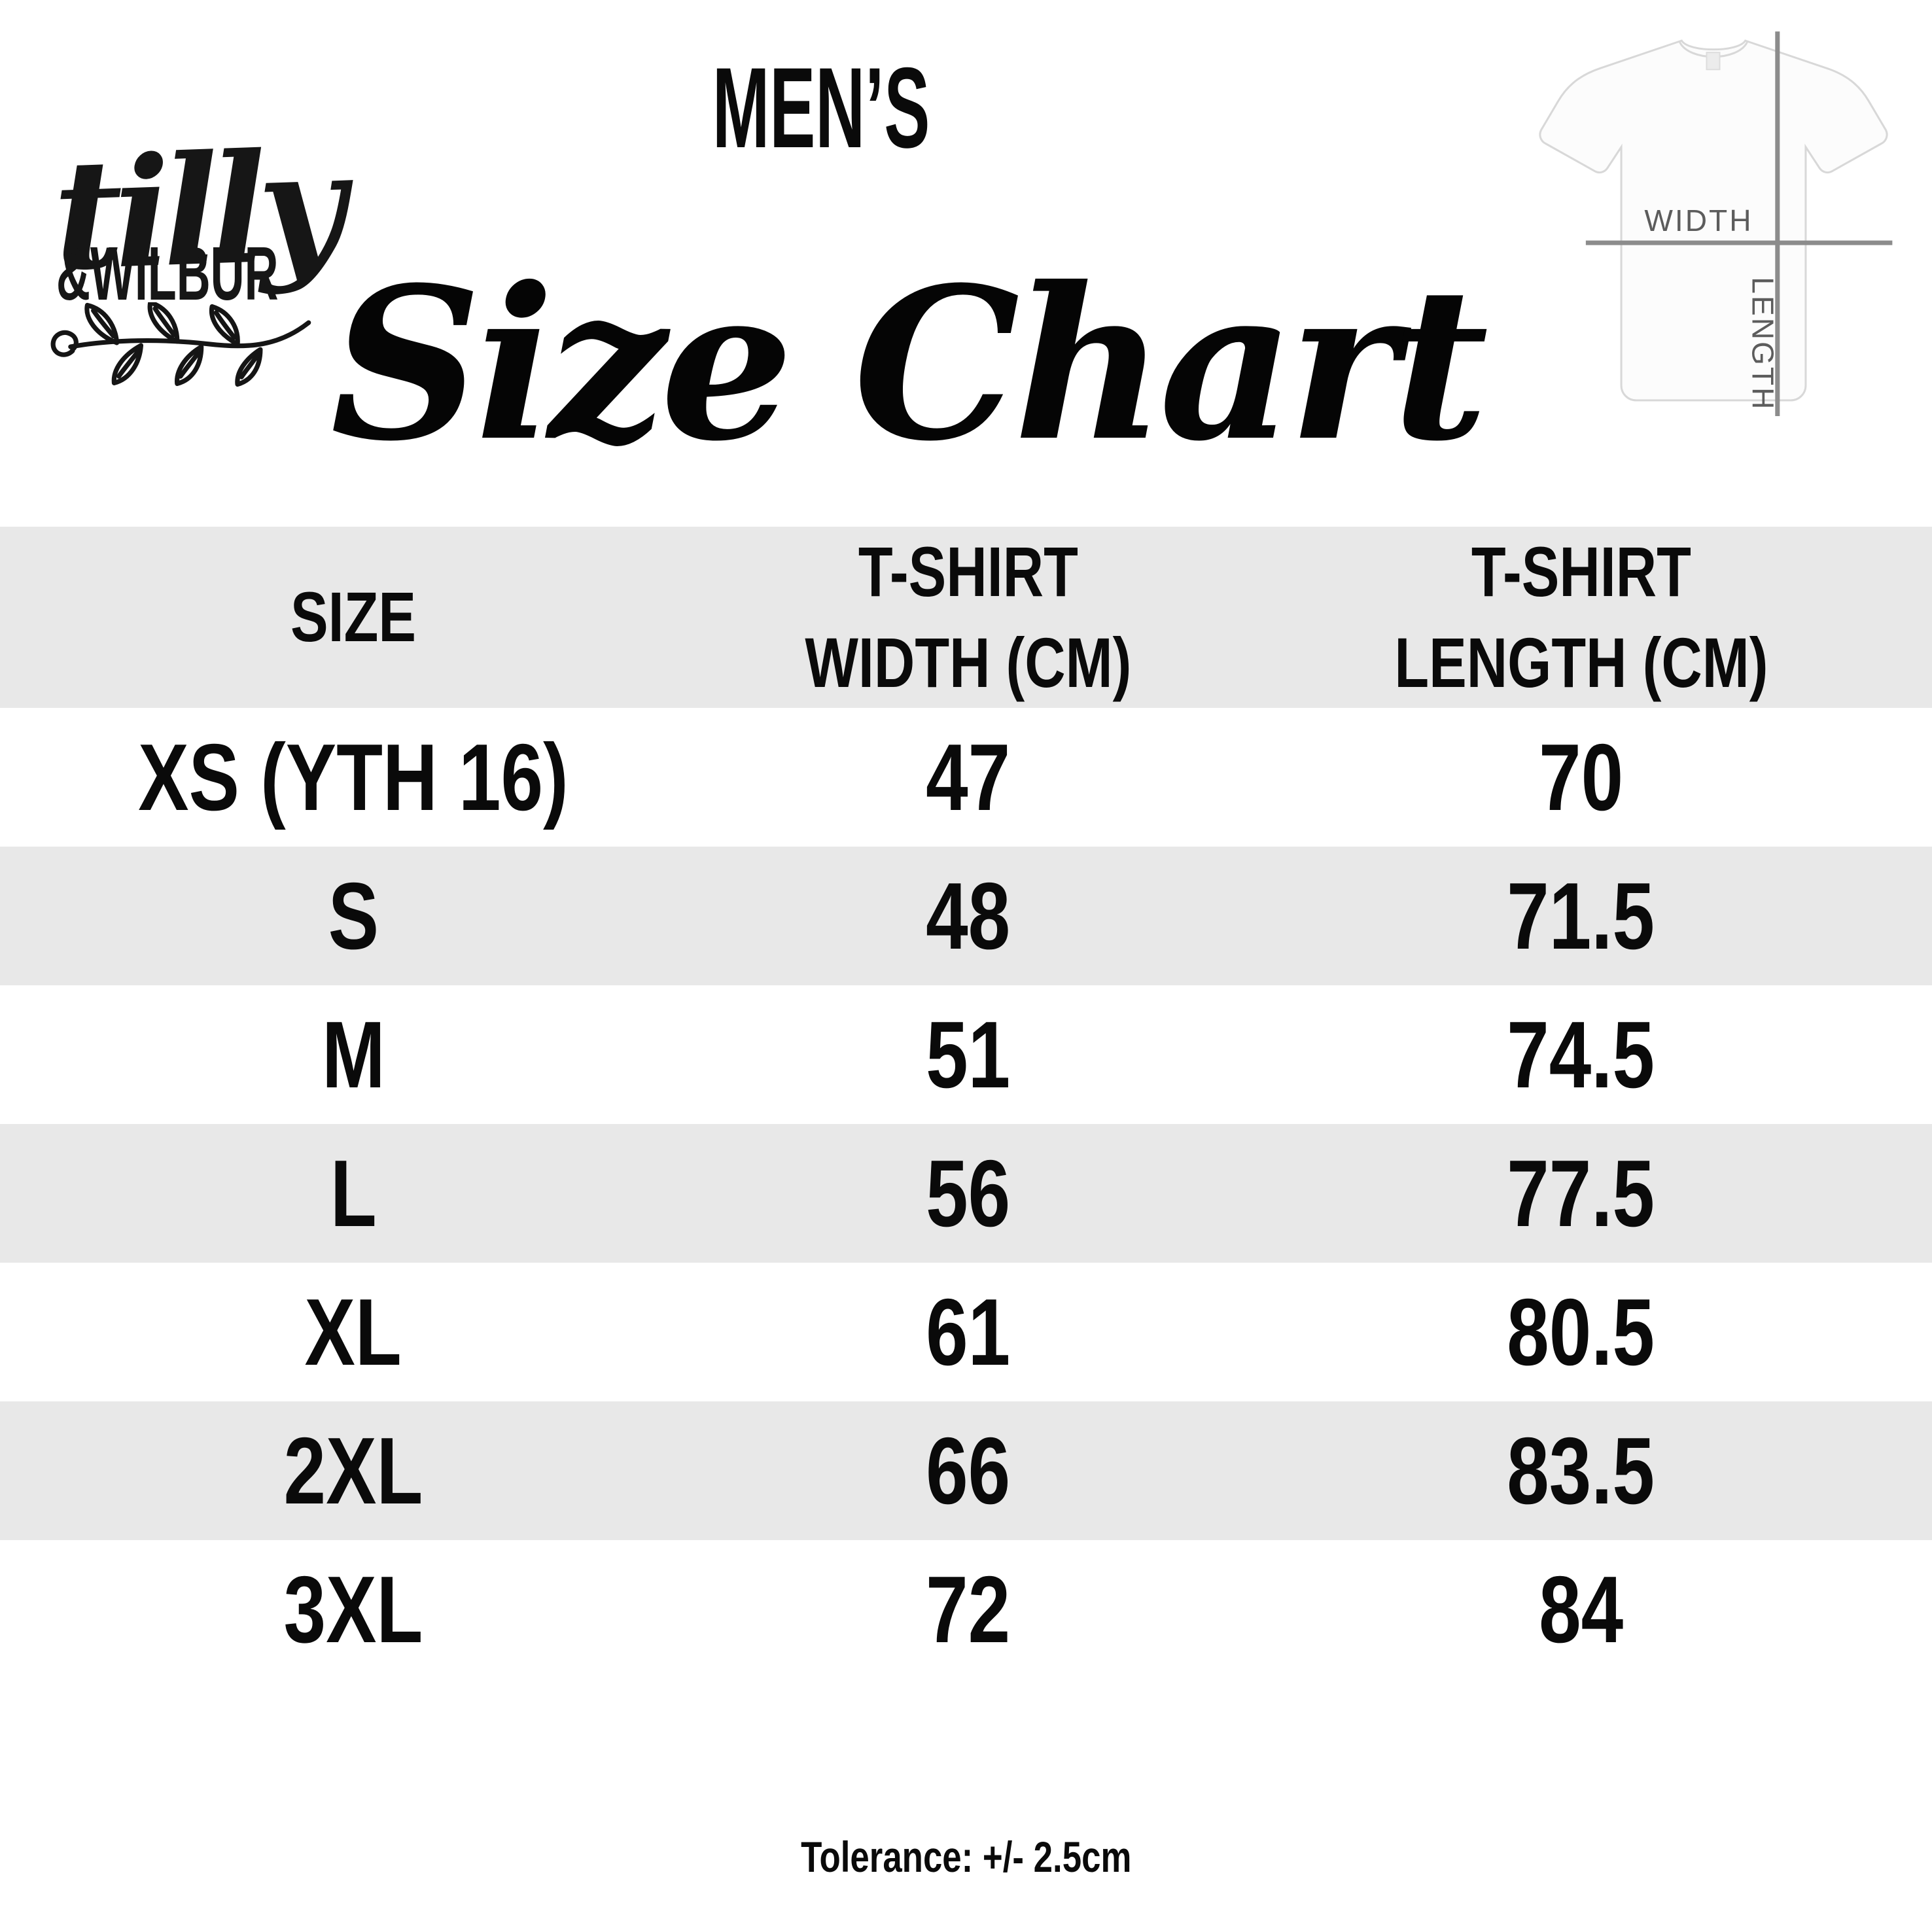  I want to click on width-cell-text: 72, so click(968, 1609).